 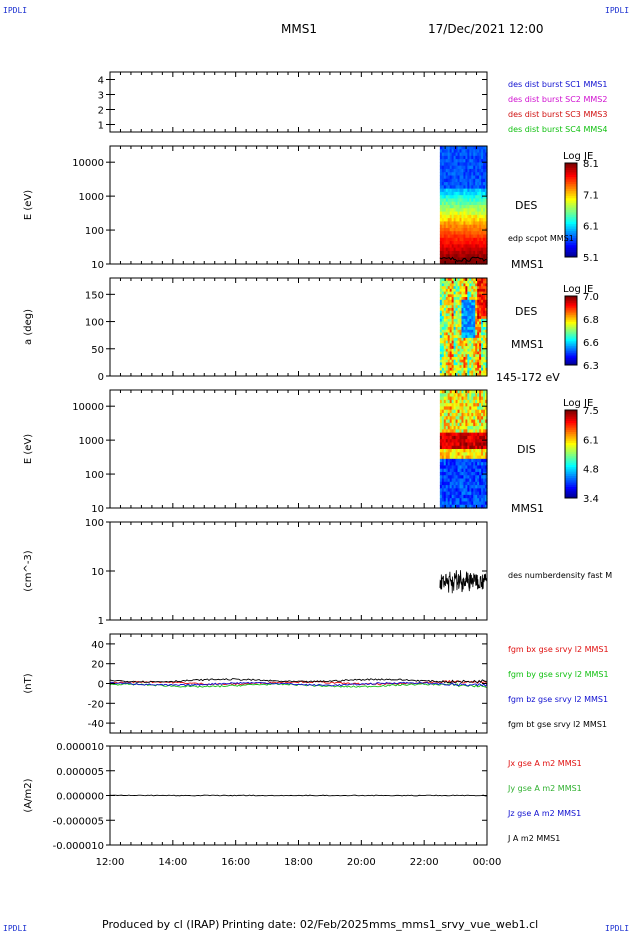 I want to click on pitch-y-tick-label: 100, so click(x=94, y=323).